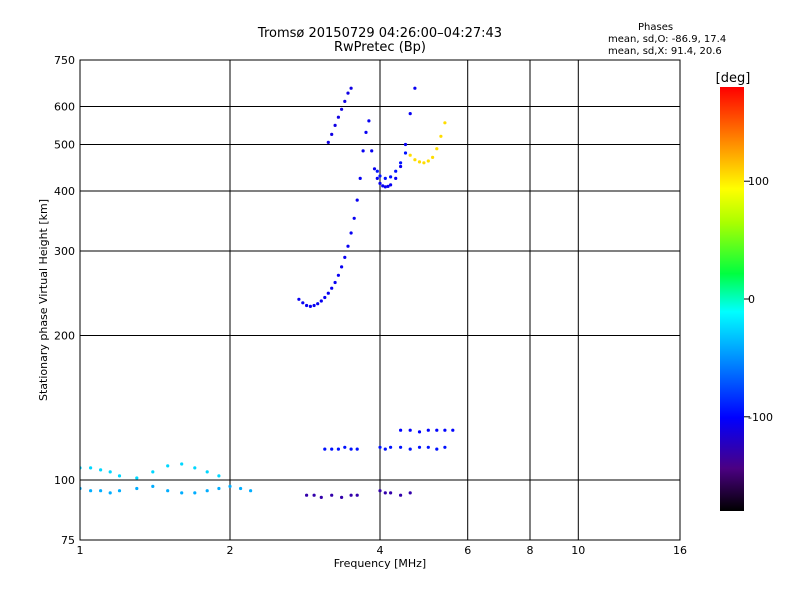 Image resolution: width=800 pixels, height=600 pixels. What do you see at coordinates (380, 47) in the screenshot?
I see `chart-subtitle: RwPretec (Bp)` at bounding box center [380, 47].